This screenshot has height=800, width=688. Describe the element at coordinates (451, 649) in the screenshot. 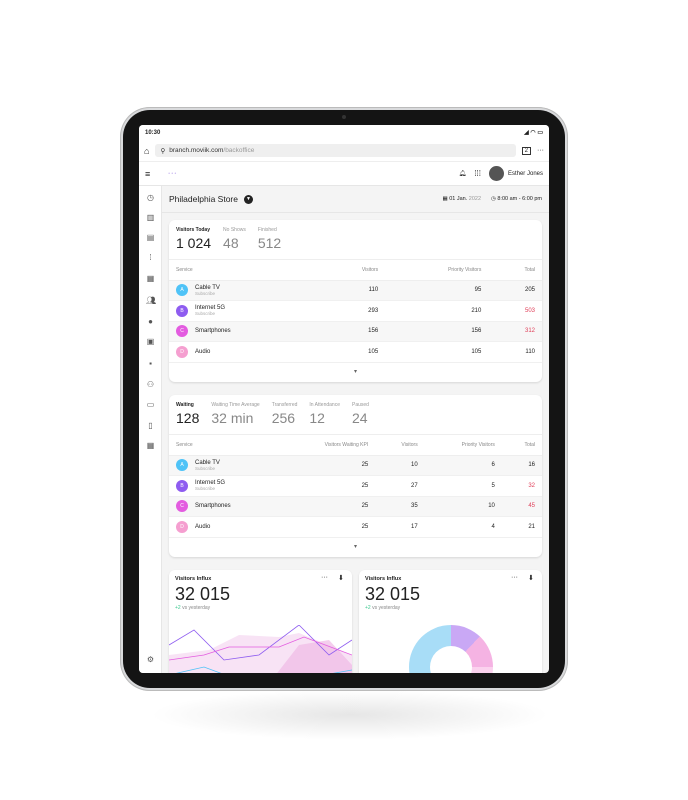

I see `donut-chart` at that location.